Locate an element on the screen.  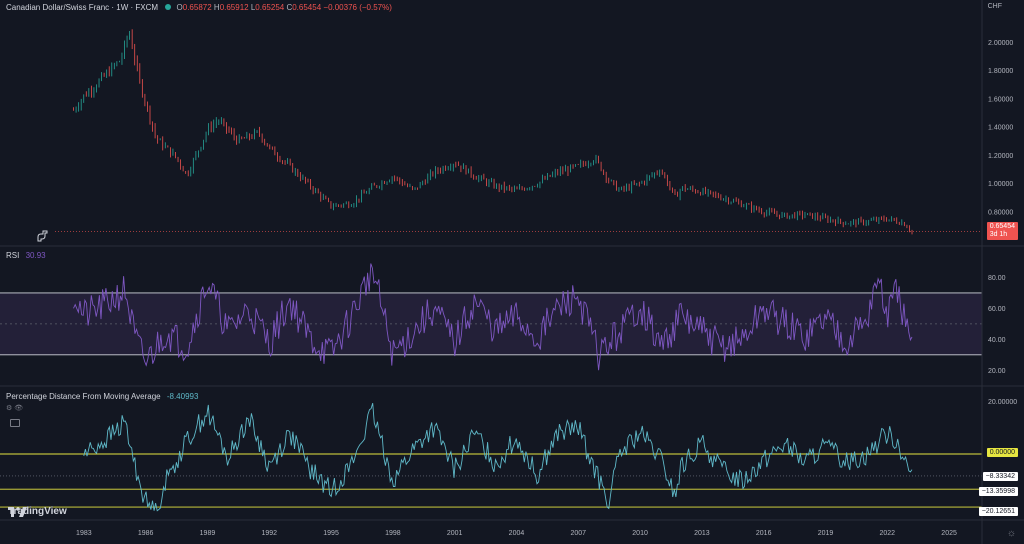
price-tick-label: 1.40000 is located at coordinates (1000, 128).